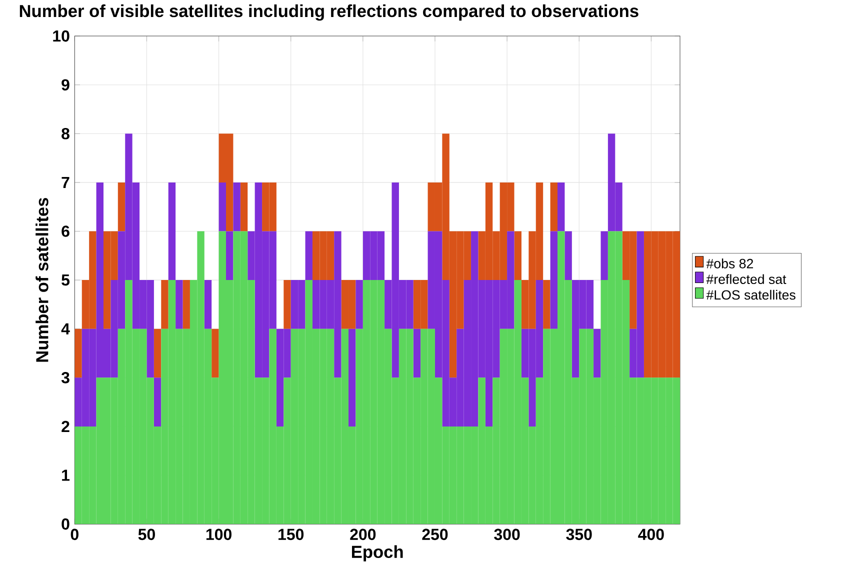 The height and width of the screenshot is (578, 845). I want to click on x-tick-label: 150, so click(291, 534).